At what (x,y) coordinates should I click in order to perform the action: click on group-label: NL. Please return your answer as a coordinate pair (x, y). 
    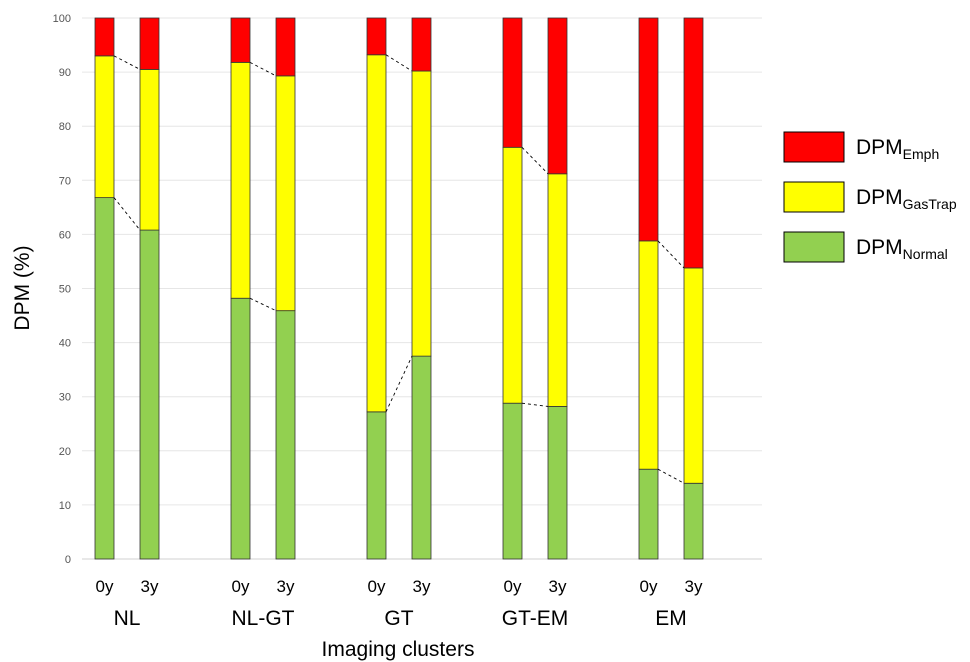
    Looking at the image, I should click on (127, 618).